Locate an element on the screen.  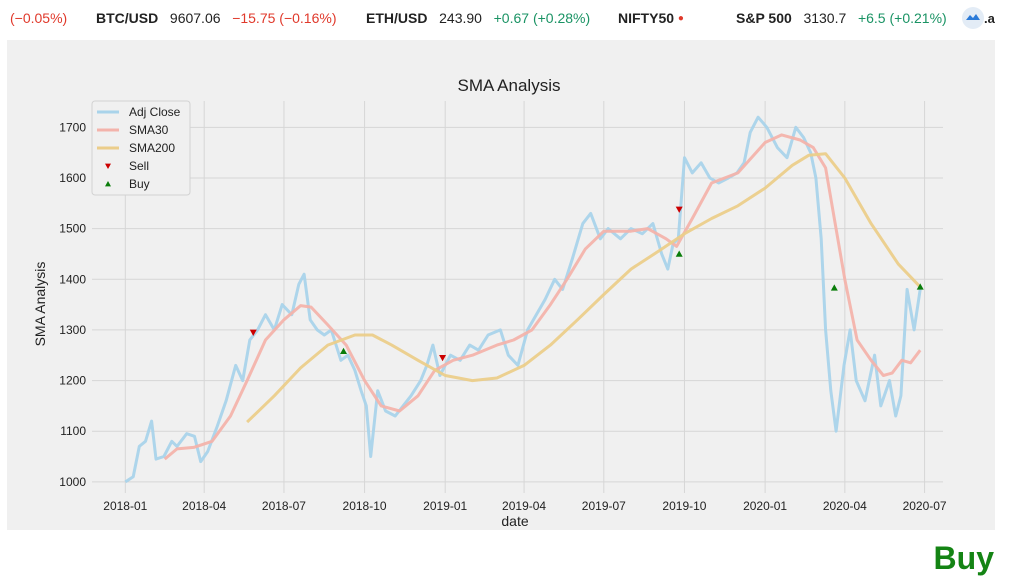
svg-text: .a is located at coordinates (990, 18).